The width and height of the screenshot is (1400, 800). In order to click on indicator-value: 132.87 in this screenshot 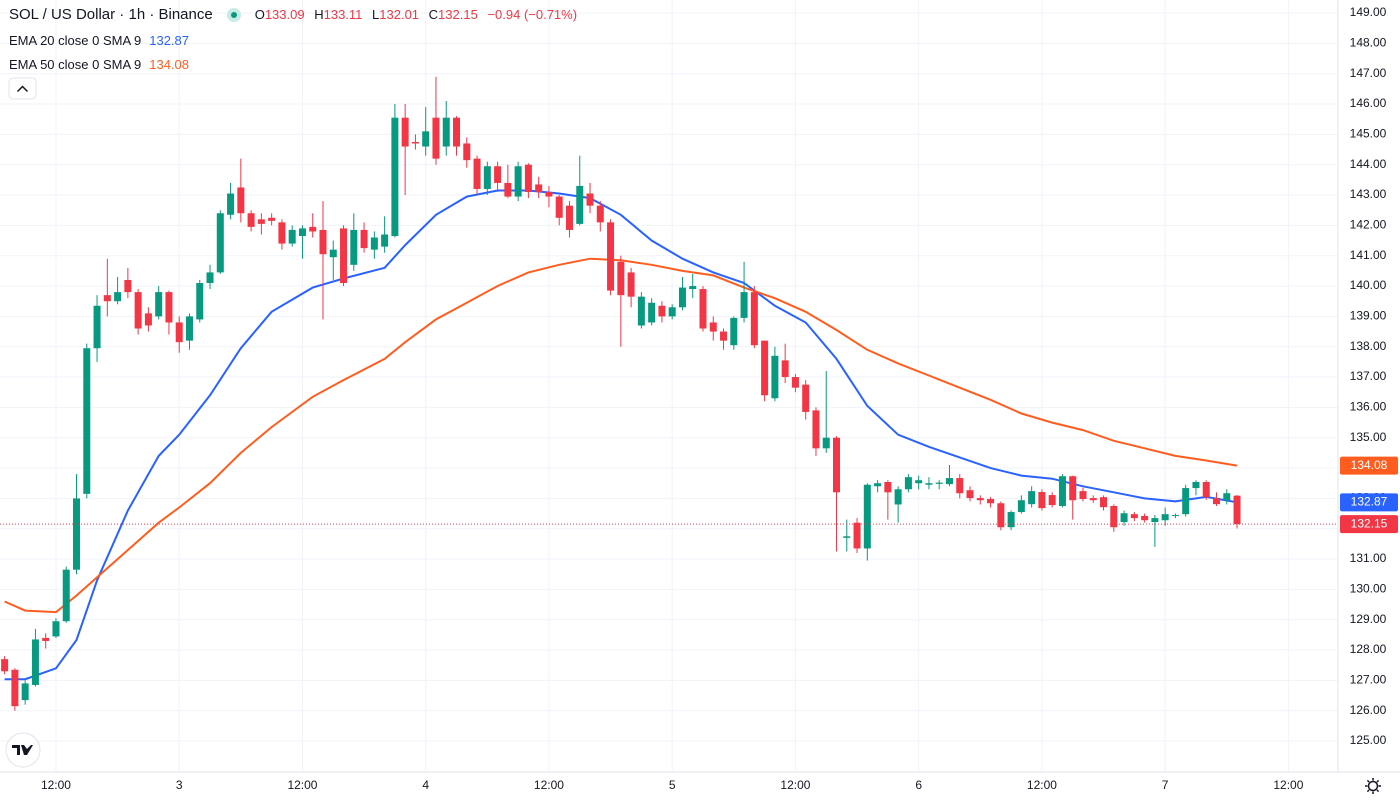, I will do `click(169, 40)`.